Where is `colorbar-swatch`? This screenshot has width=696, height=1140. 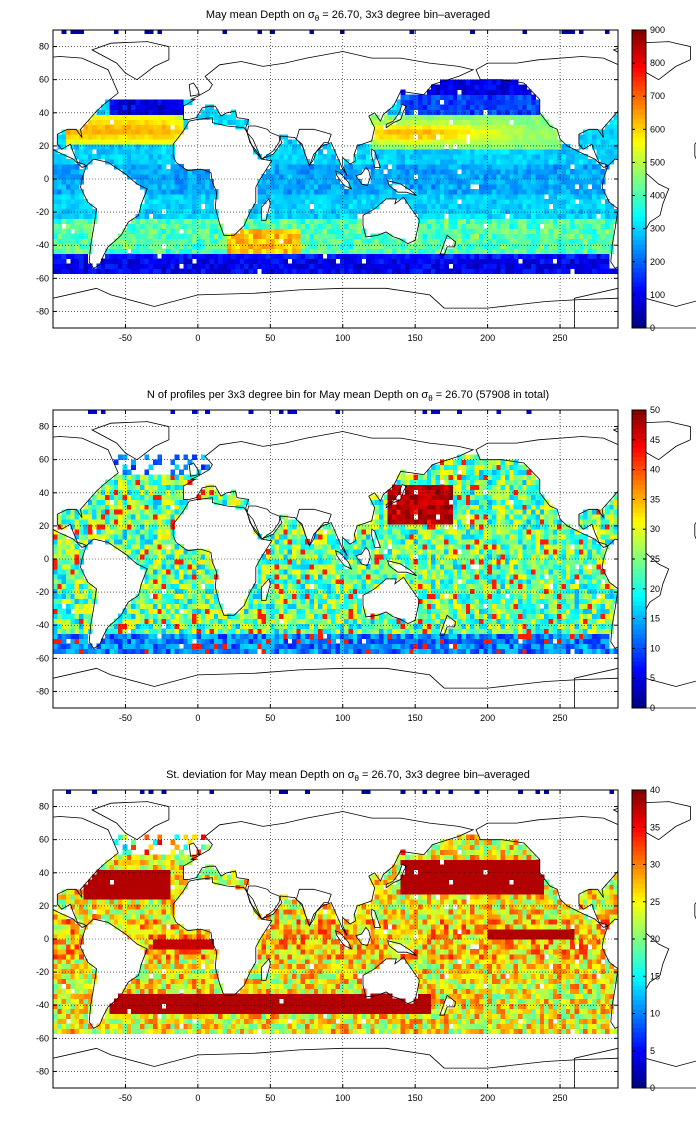 colorbar-swatch is located at coordinates (639, 168).